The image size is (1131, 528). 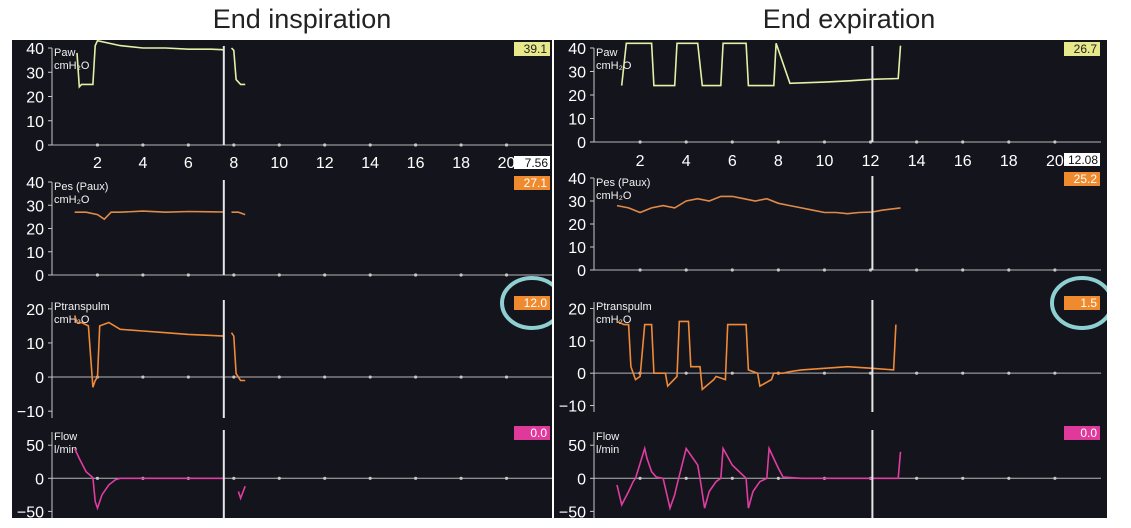 What do you see at coordinates (148, 351) in the screenshot?
I see `series-ptranspulm` at bounding box center [148, 351].